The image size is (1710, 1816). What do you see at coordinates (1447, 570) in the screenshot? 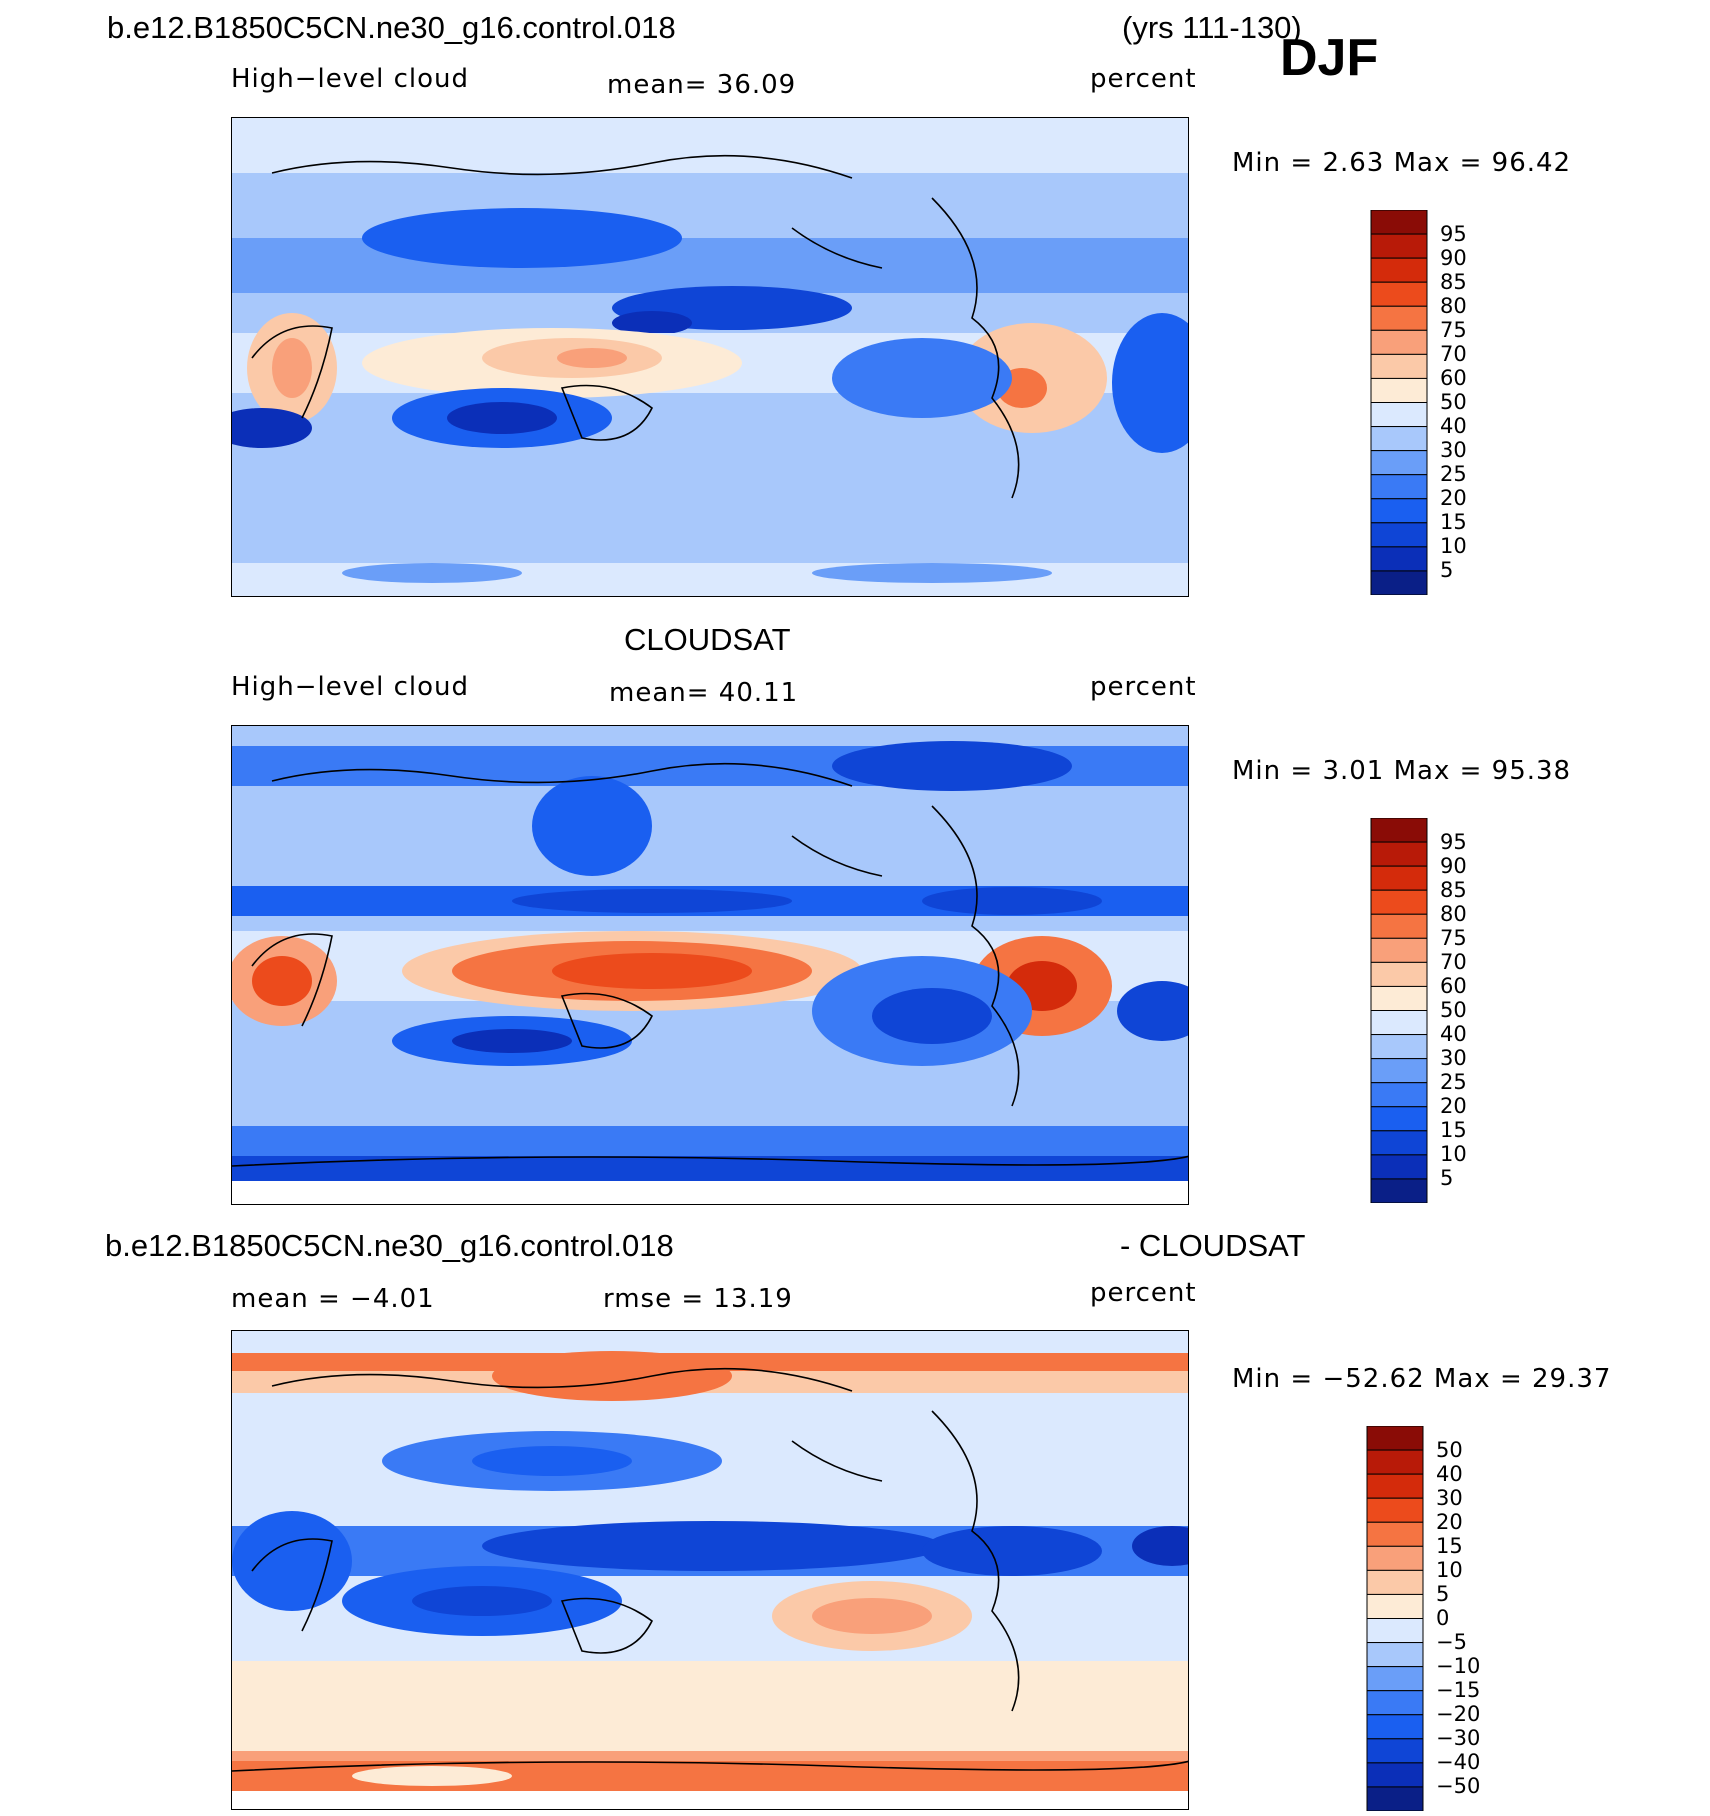
I see `panel1-label-15: 5` at bounding box center [1447, 570].